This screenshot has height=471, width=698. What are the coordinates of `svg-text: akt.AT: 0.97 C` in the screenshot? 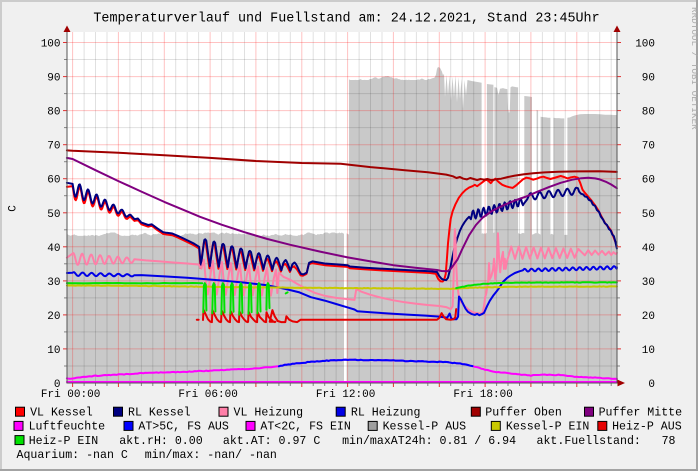 It's located at (271, 441).